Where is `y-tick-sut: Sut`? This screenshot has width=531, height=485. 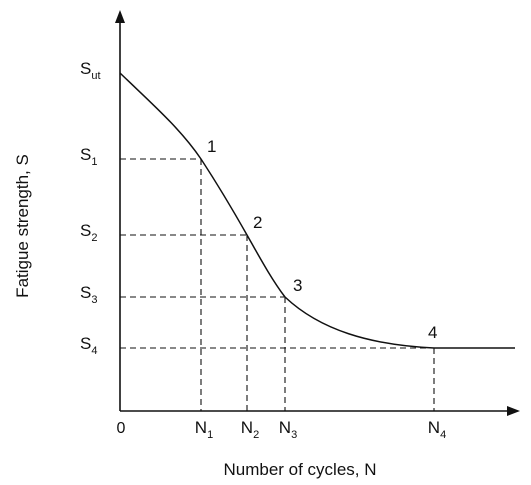
y-tick-sut: Sut is located at coordinates (90, 70).